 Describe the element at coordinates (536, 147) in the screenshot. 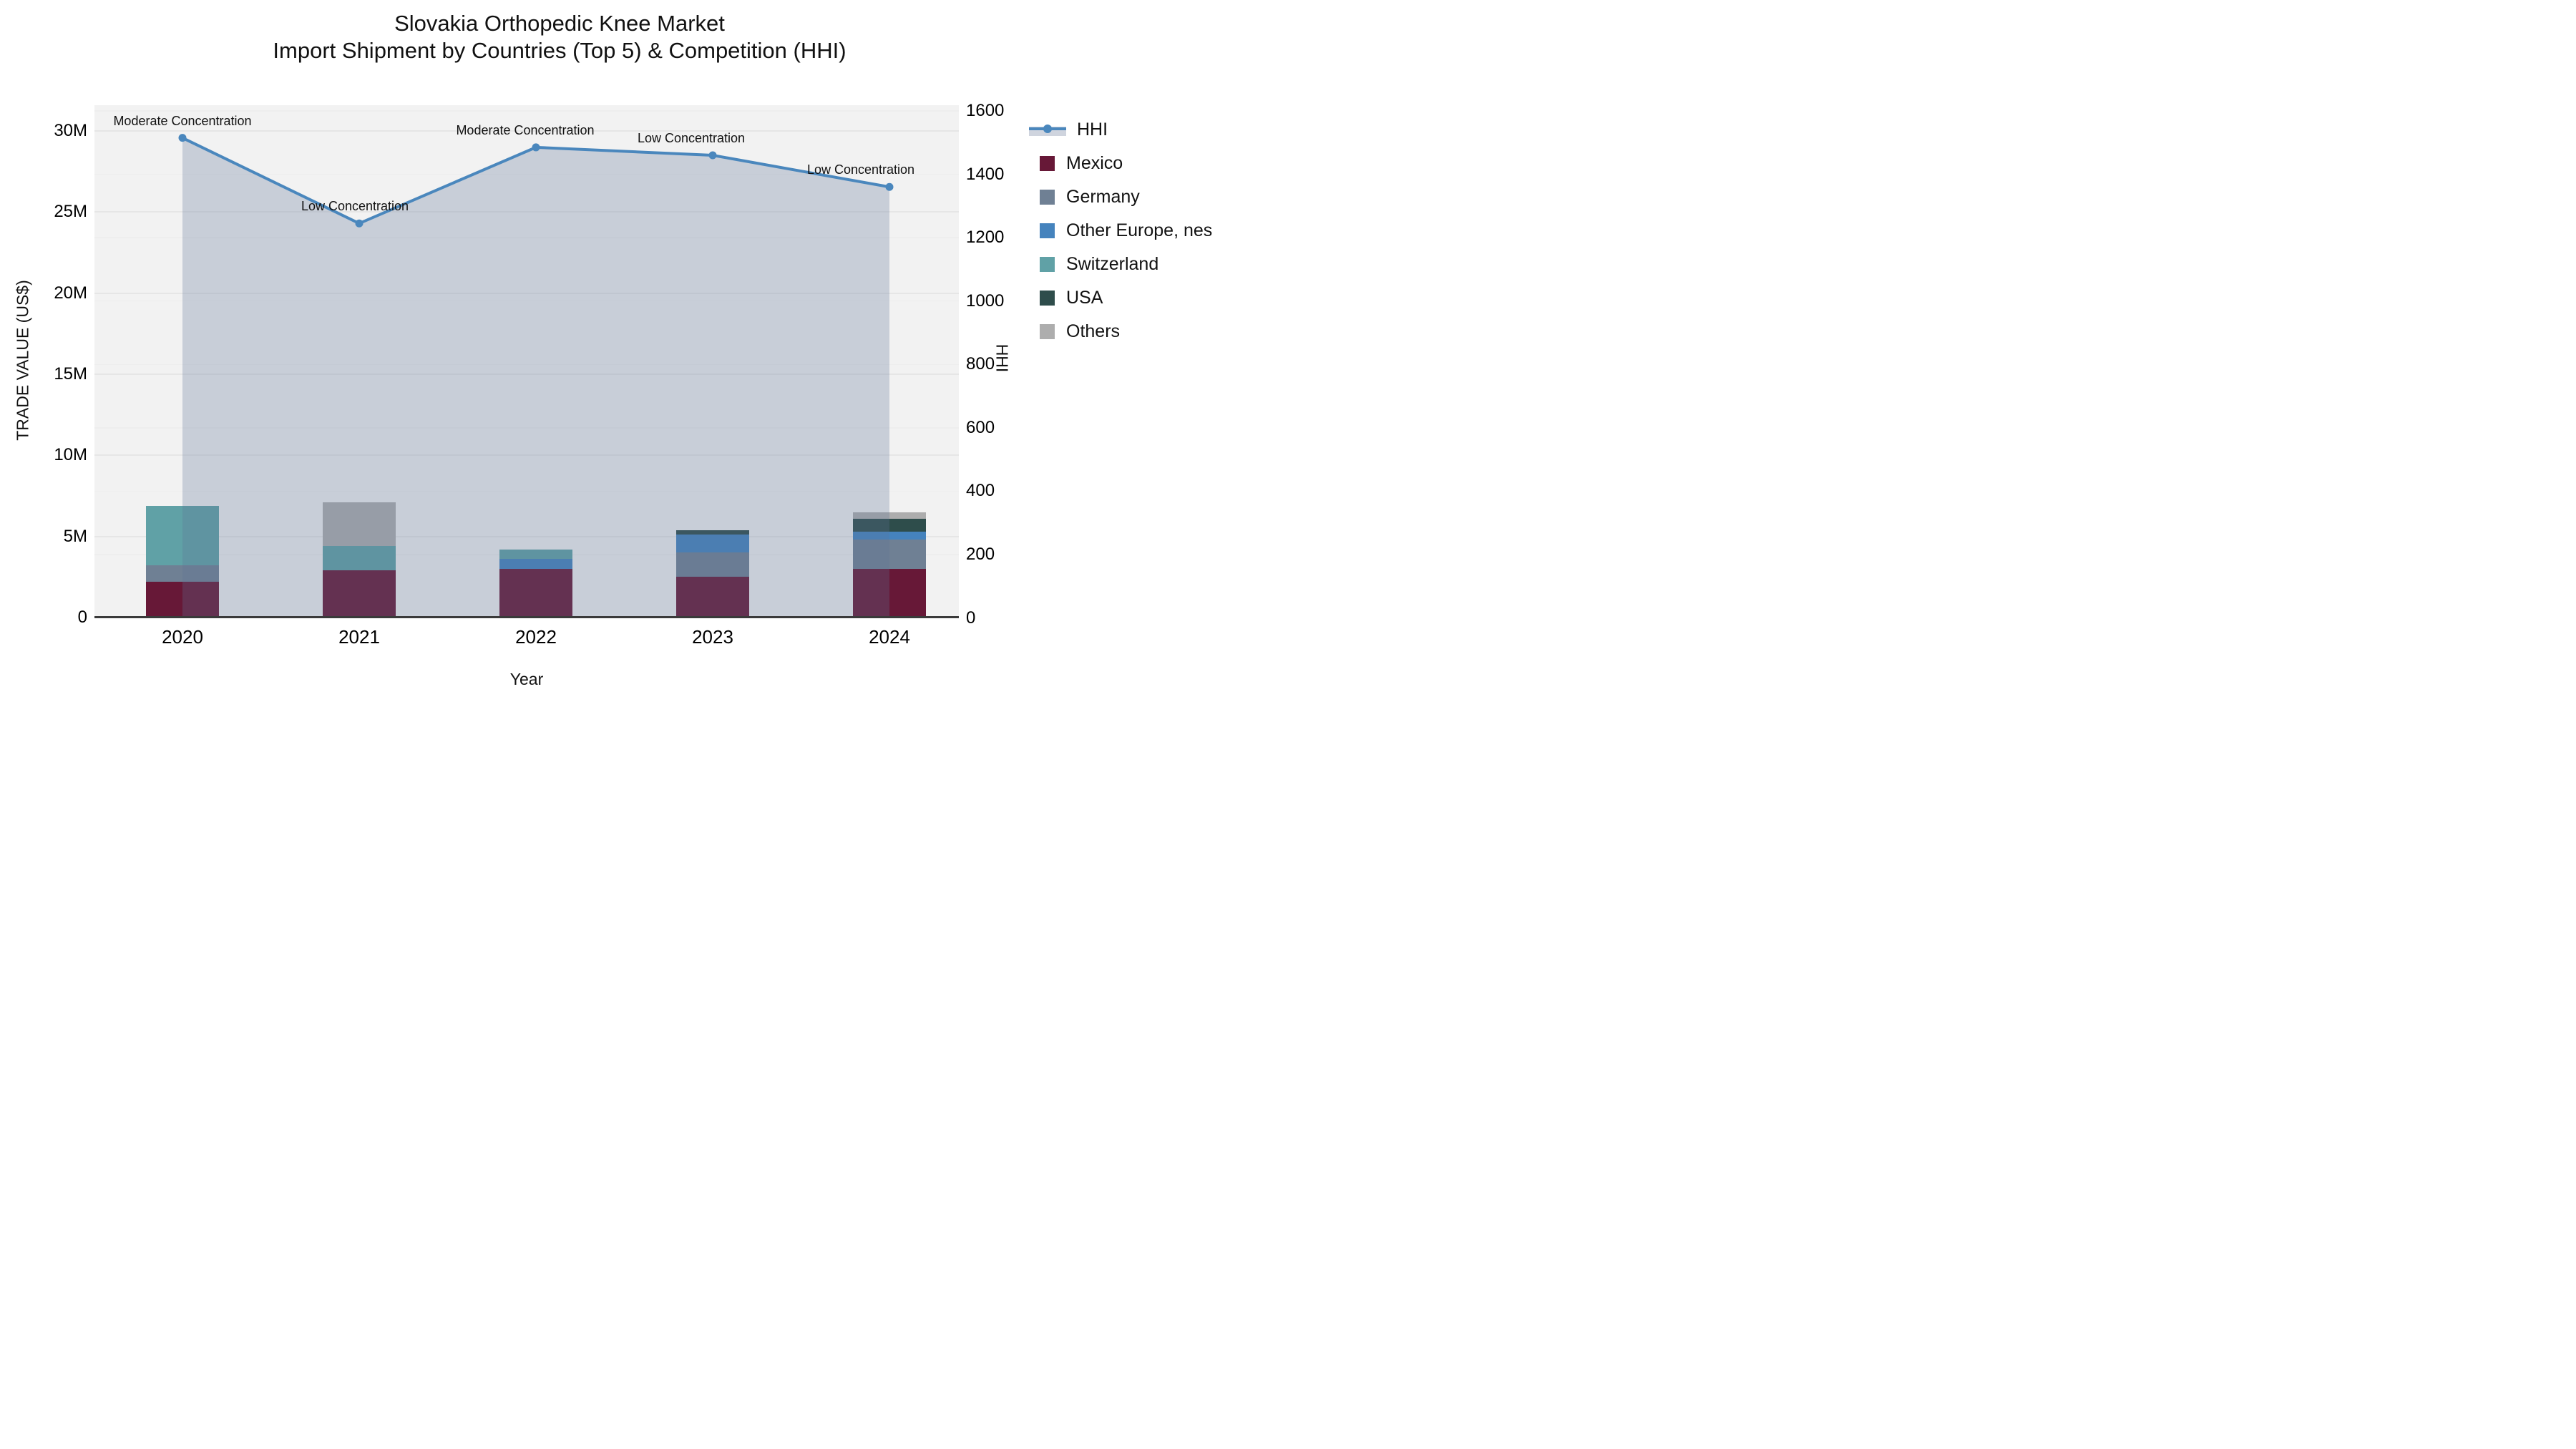

I see `hhi-point-2022` at that location.